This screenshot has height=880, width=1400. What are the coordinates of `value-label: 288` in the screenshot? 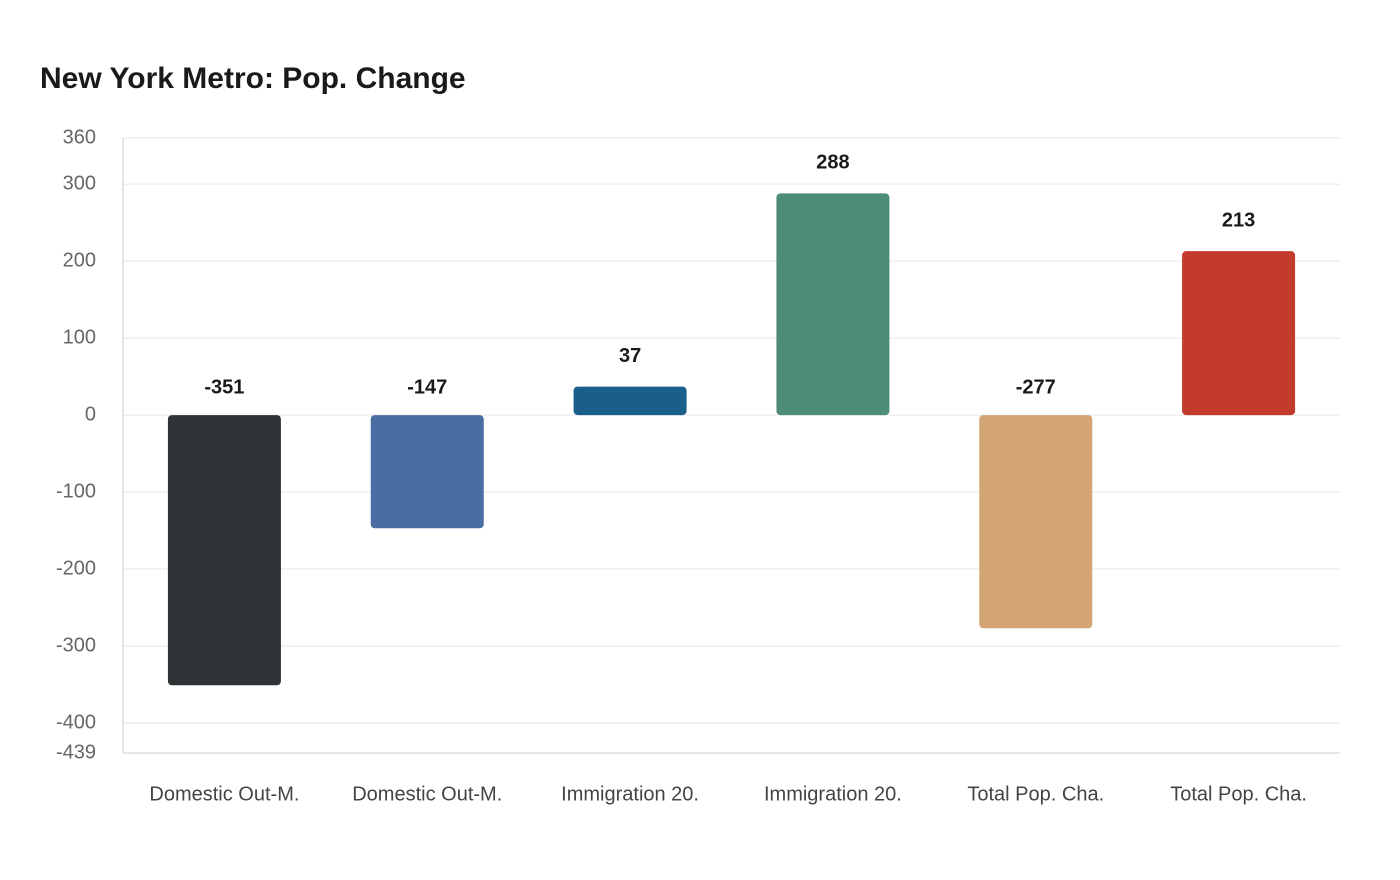 It's located at (832, 163).